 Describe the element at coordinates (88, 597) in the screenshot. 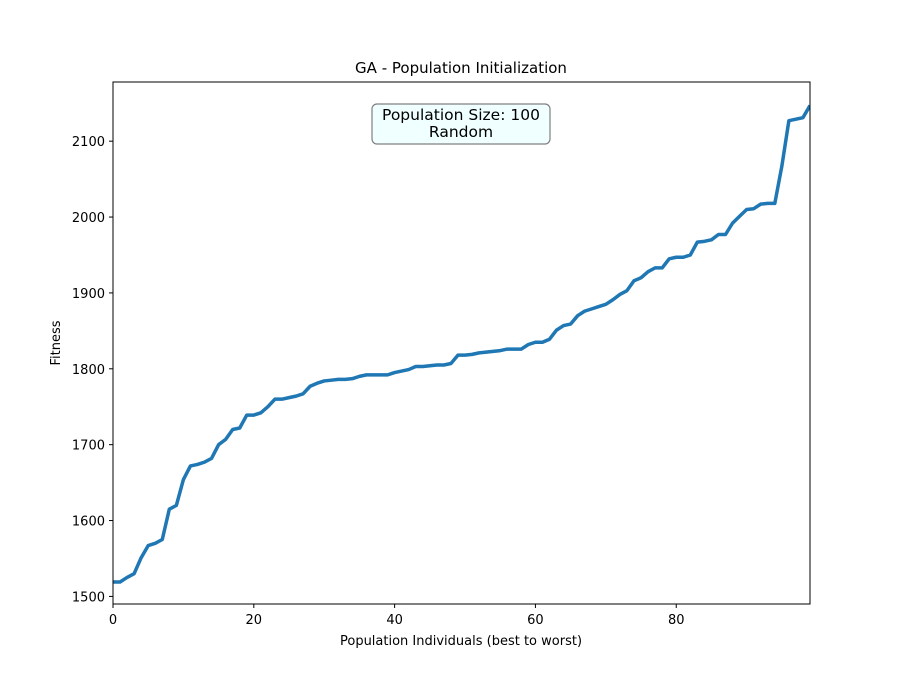

I see `y-tick-label: 1500` at that location.